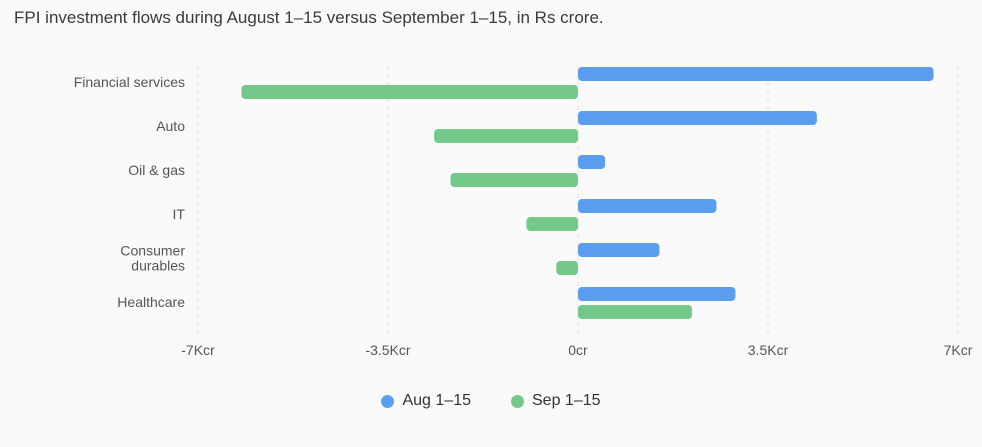  I want to click on x-tick-label: -3.5Kcr, so click(387, 350).